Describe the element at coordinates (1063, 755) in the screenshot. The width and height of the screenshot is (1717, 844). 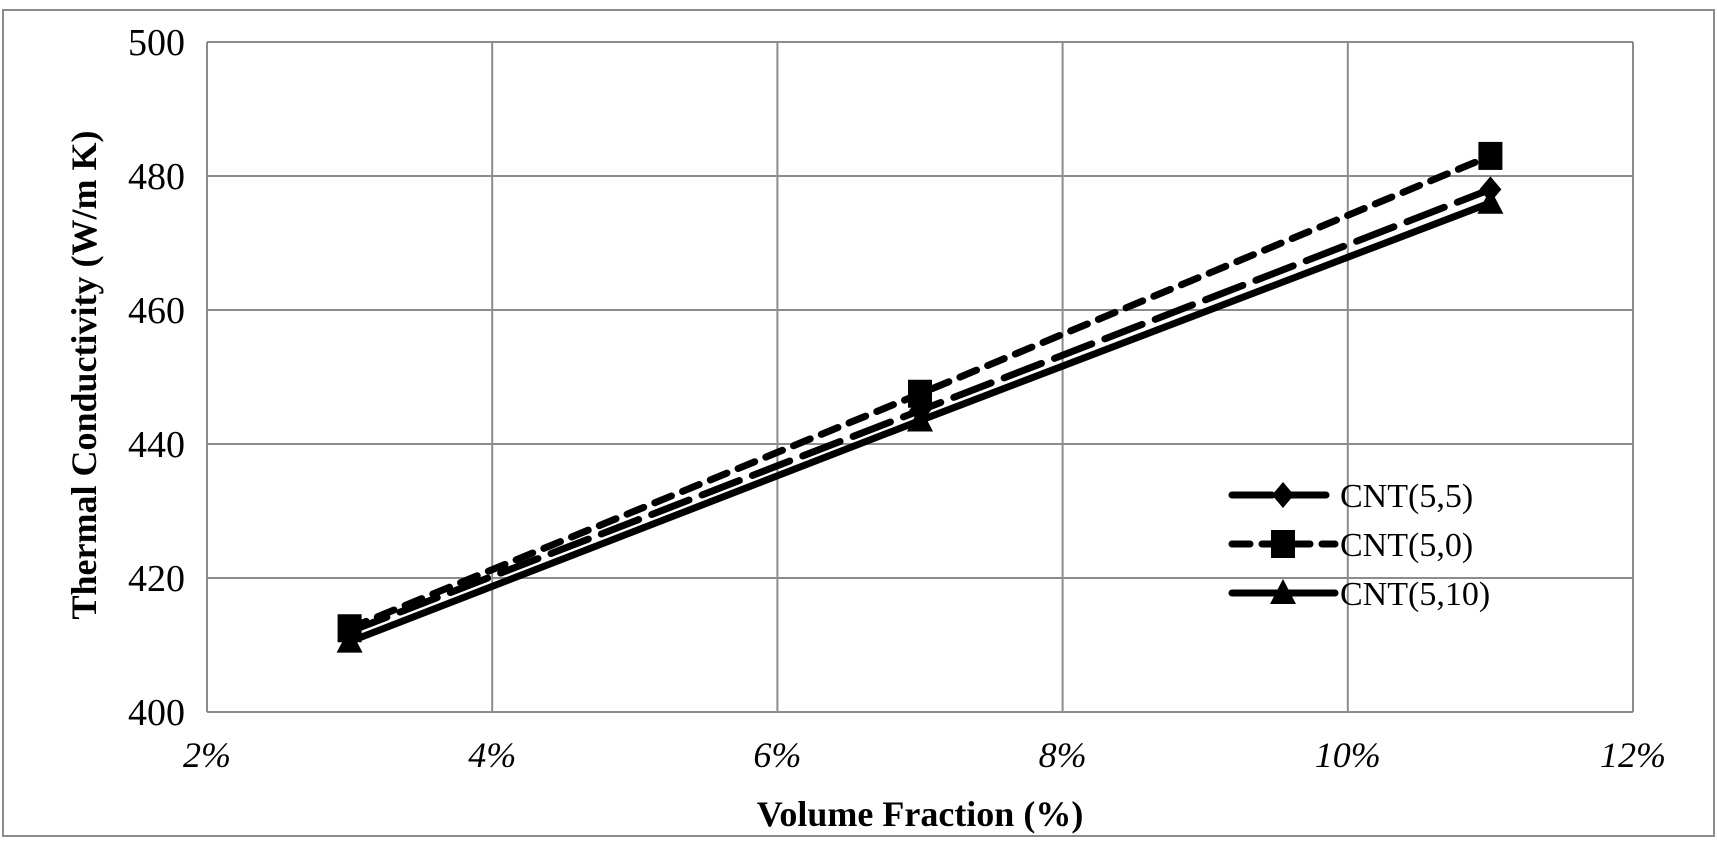
I see `x-tick-label: 8%` at that location.